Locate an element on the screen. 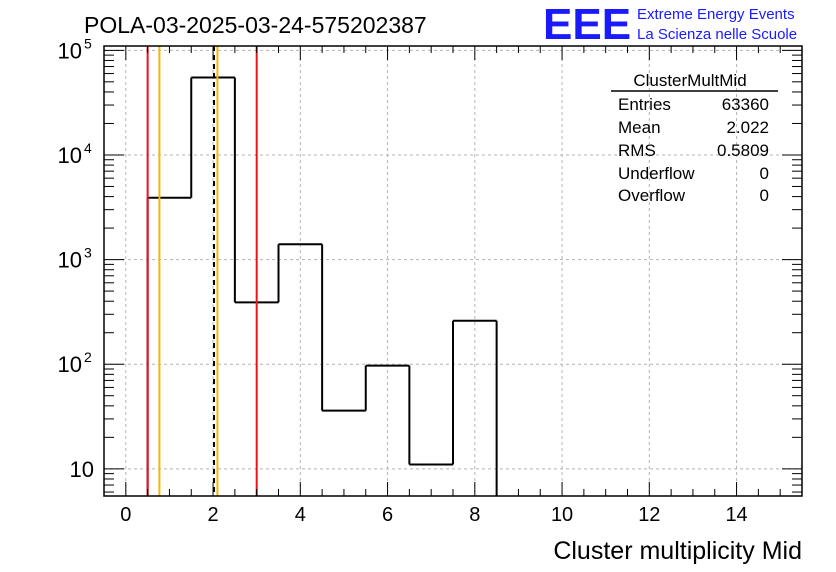 The height and width of the screenshot is (572, 836). run-title: POLA-03-2025-03-24-575202387 is located at coordinates (255, 25).